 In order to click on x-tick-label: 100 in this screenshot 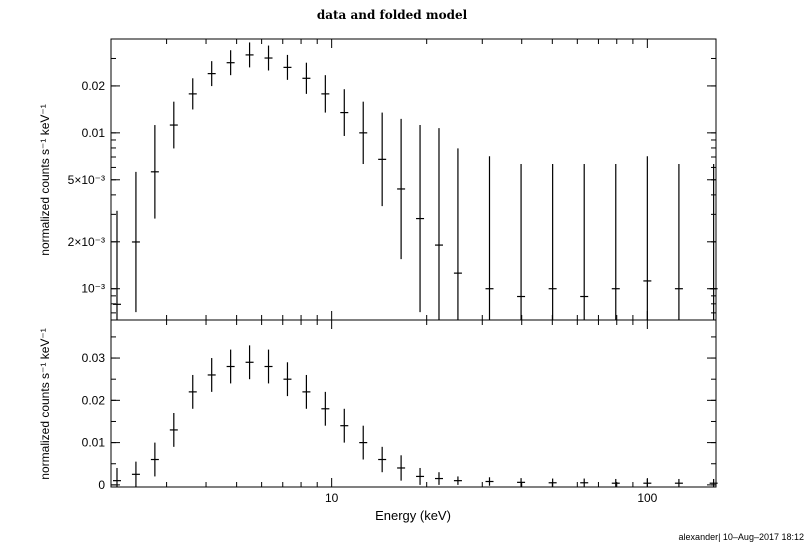, I will do `click(647, 498)`.